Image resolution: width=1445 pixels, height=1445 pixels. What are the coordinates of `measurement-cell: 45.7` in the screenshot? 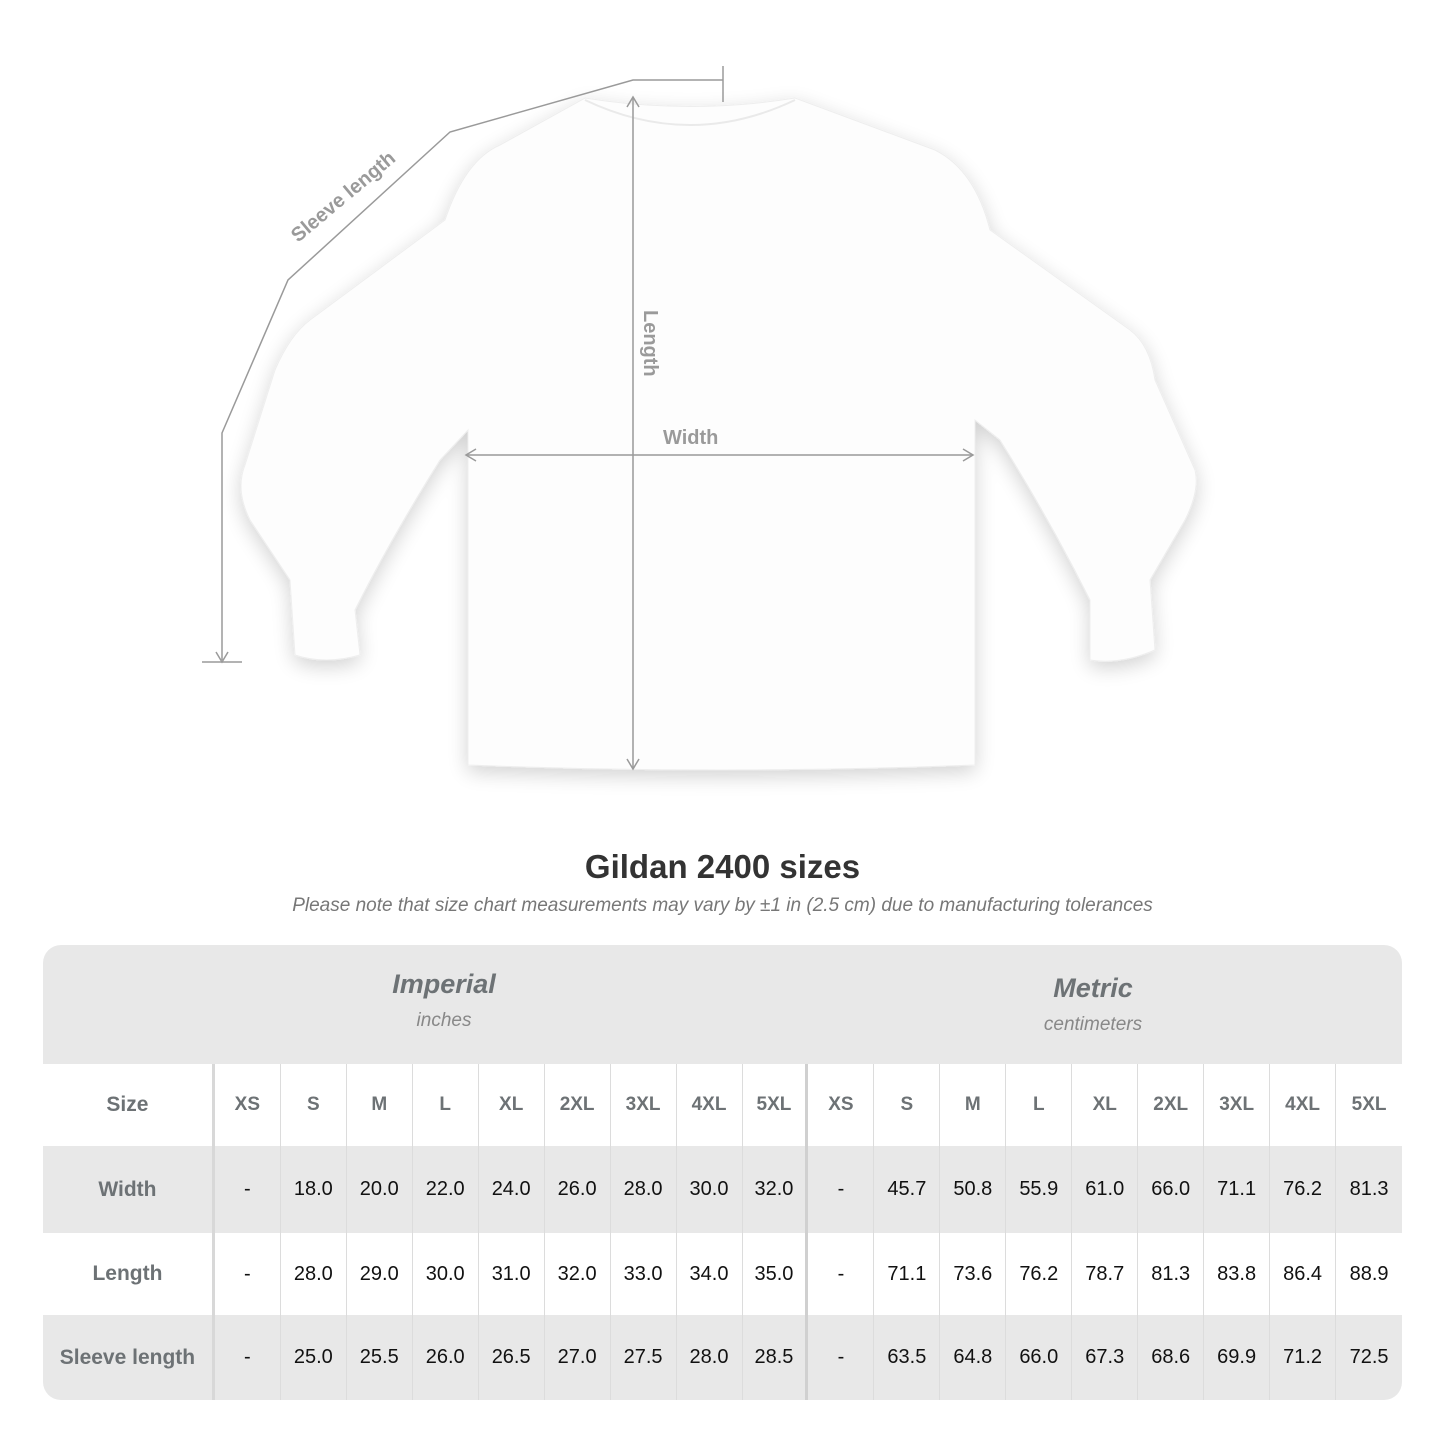 It's located at (907, 1189).